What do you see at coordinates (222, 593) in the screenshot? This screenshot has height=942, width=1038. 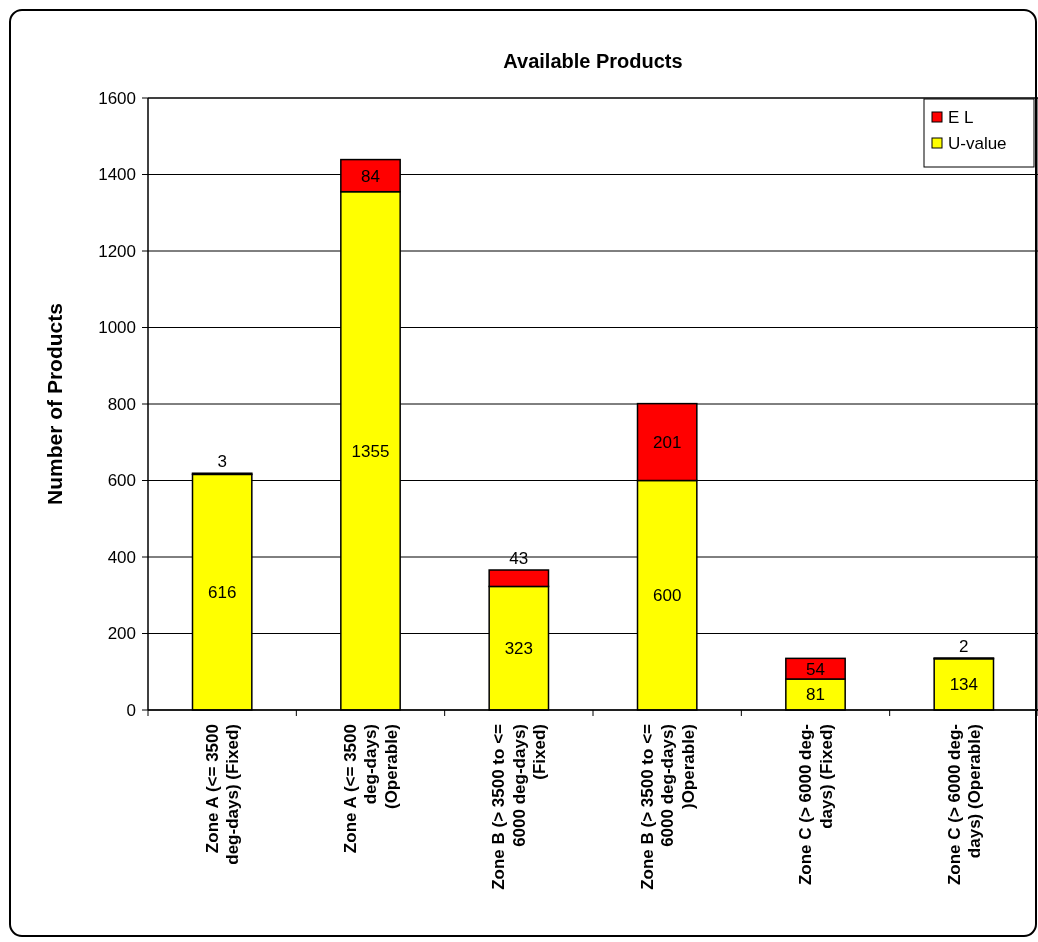 I see `data-label: 616` at bounding box center [222, 593].